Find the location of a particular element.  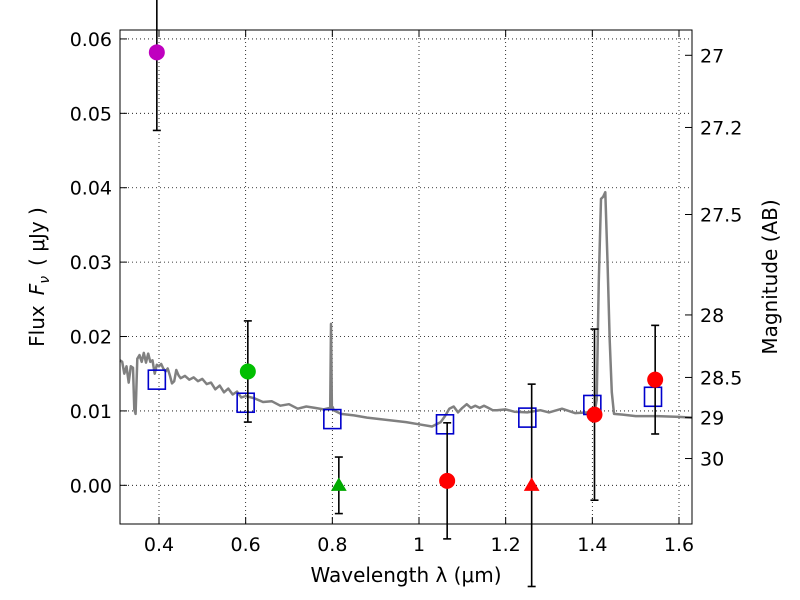

y-tick-label: 0.01 is located at coordinates (91, 412).